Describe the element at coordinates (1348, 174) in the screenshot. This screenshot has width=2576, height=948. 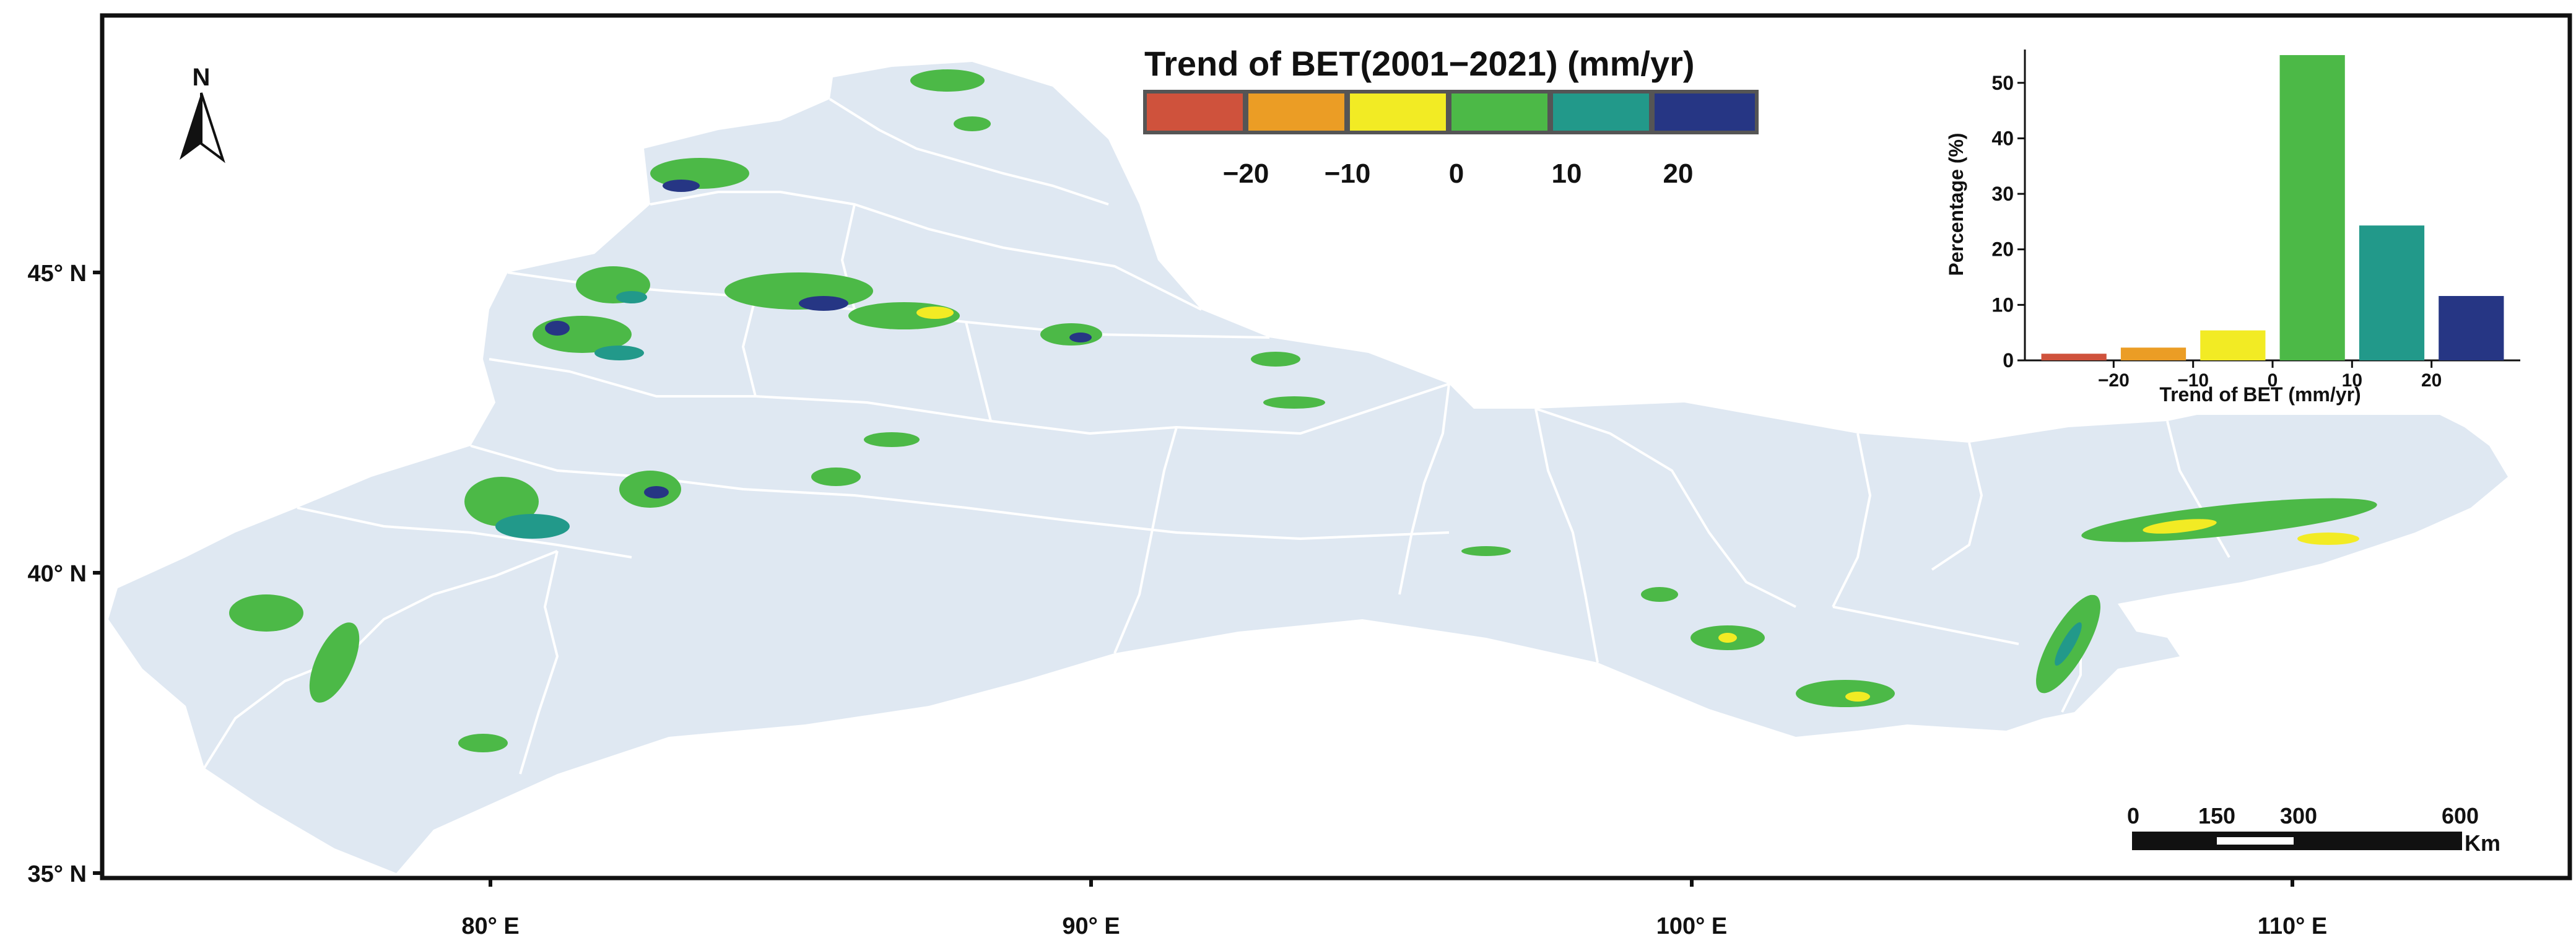
I see `legend-tick-2: −10` at that location.